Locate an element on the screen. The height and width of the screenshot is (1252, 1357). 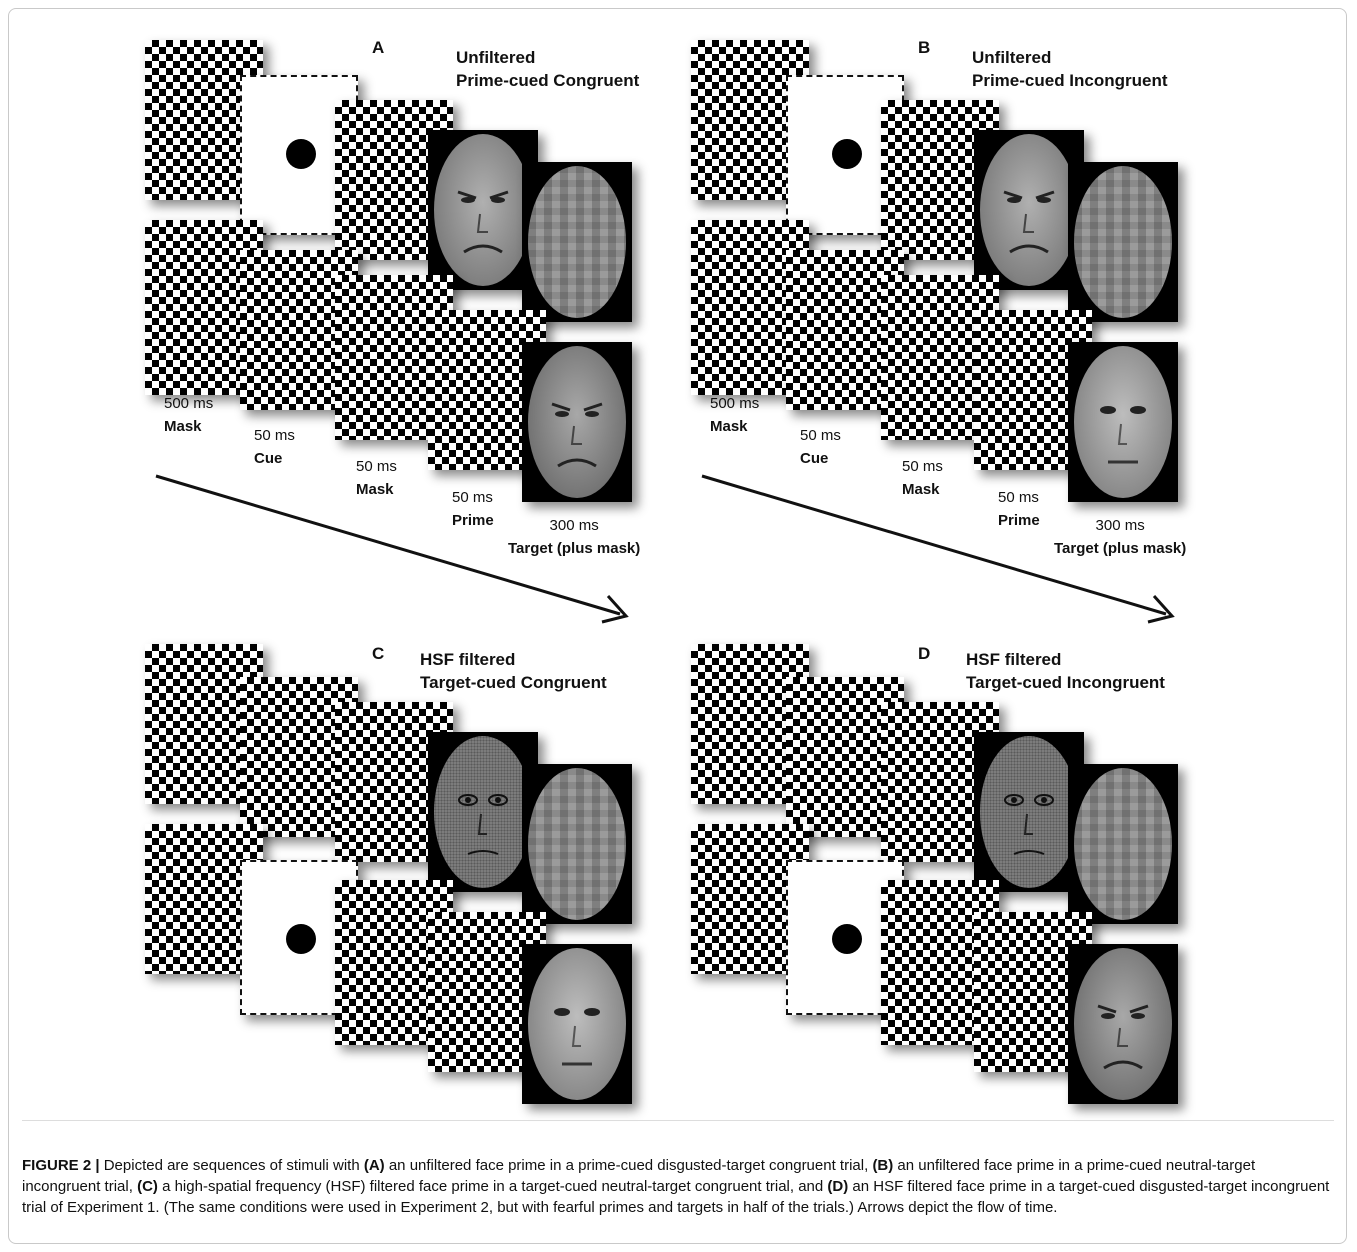
condition-title-line2: Target-cued Congruent is located at coordinates (513, 682).